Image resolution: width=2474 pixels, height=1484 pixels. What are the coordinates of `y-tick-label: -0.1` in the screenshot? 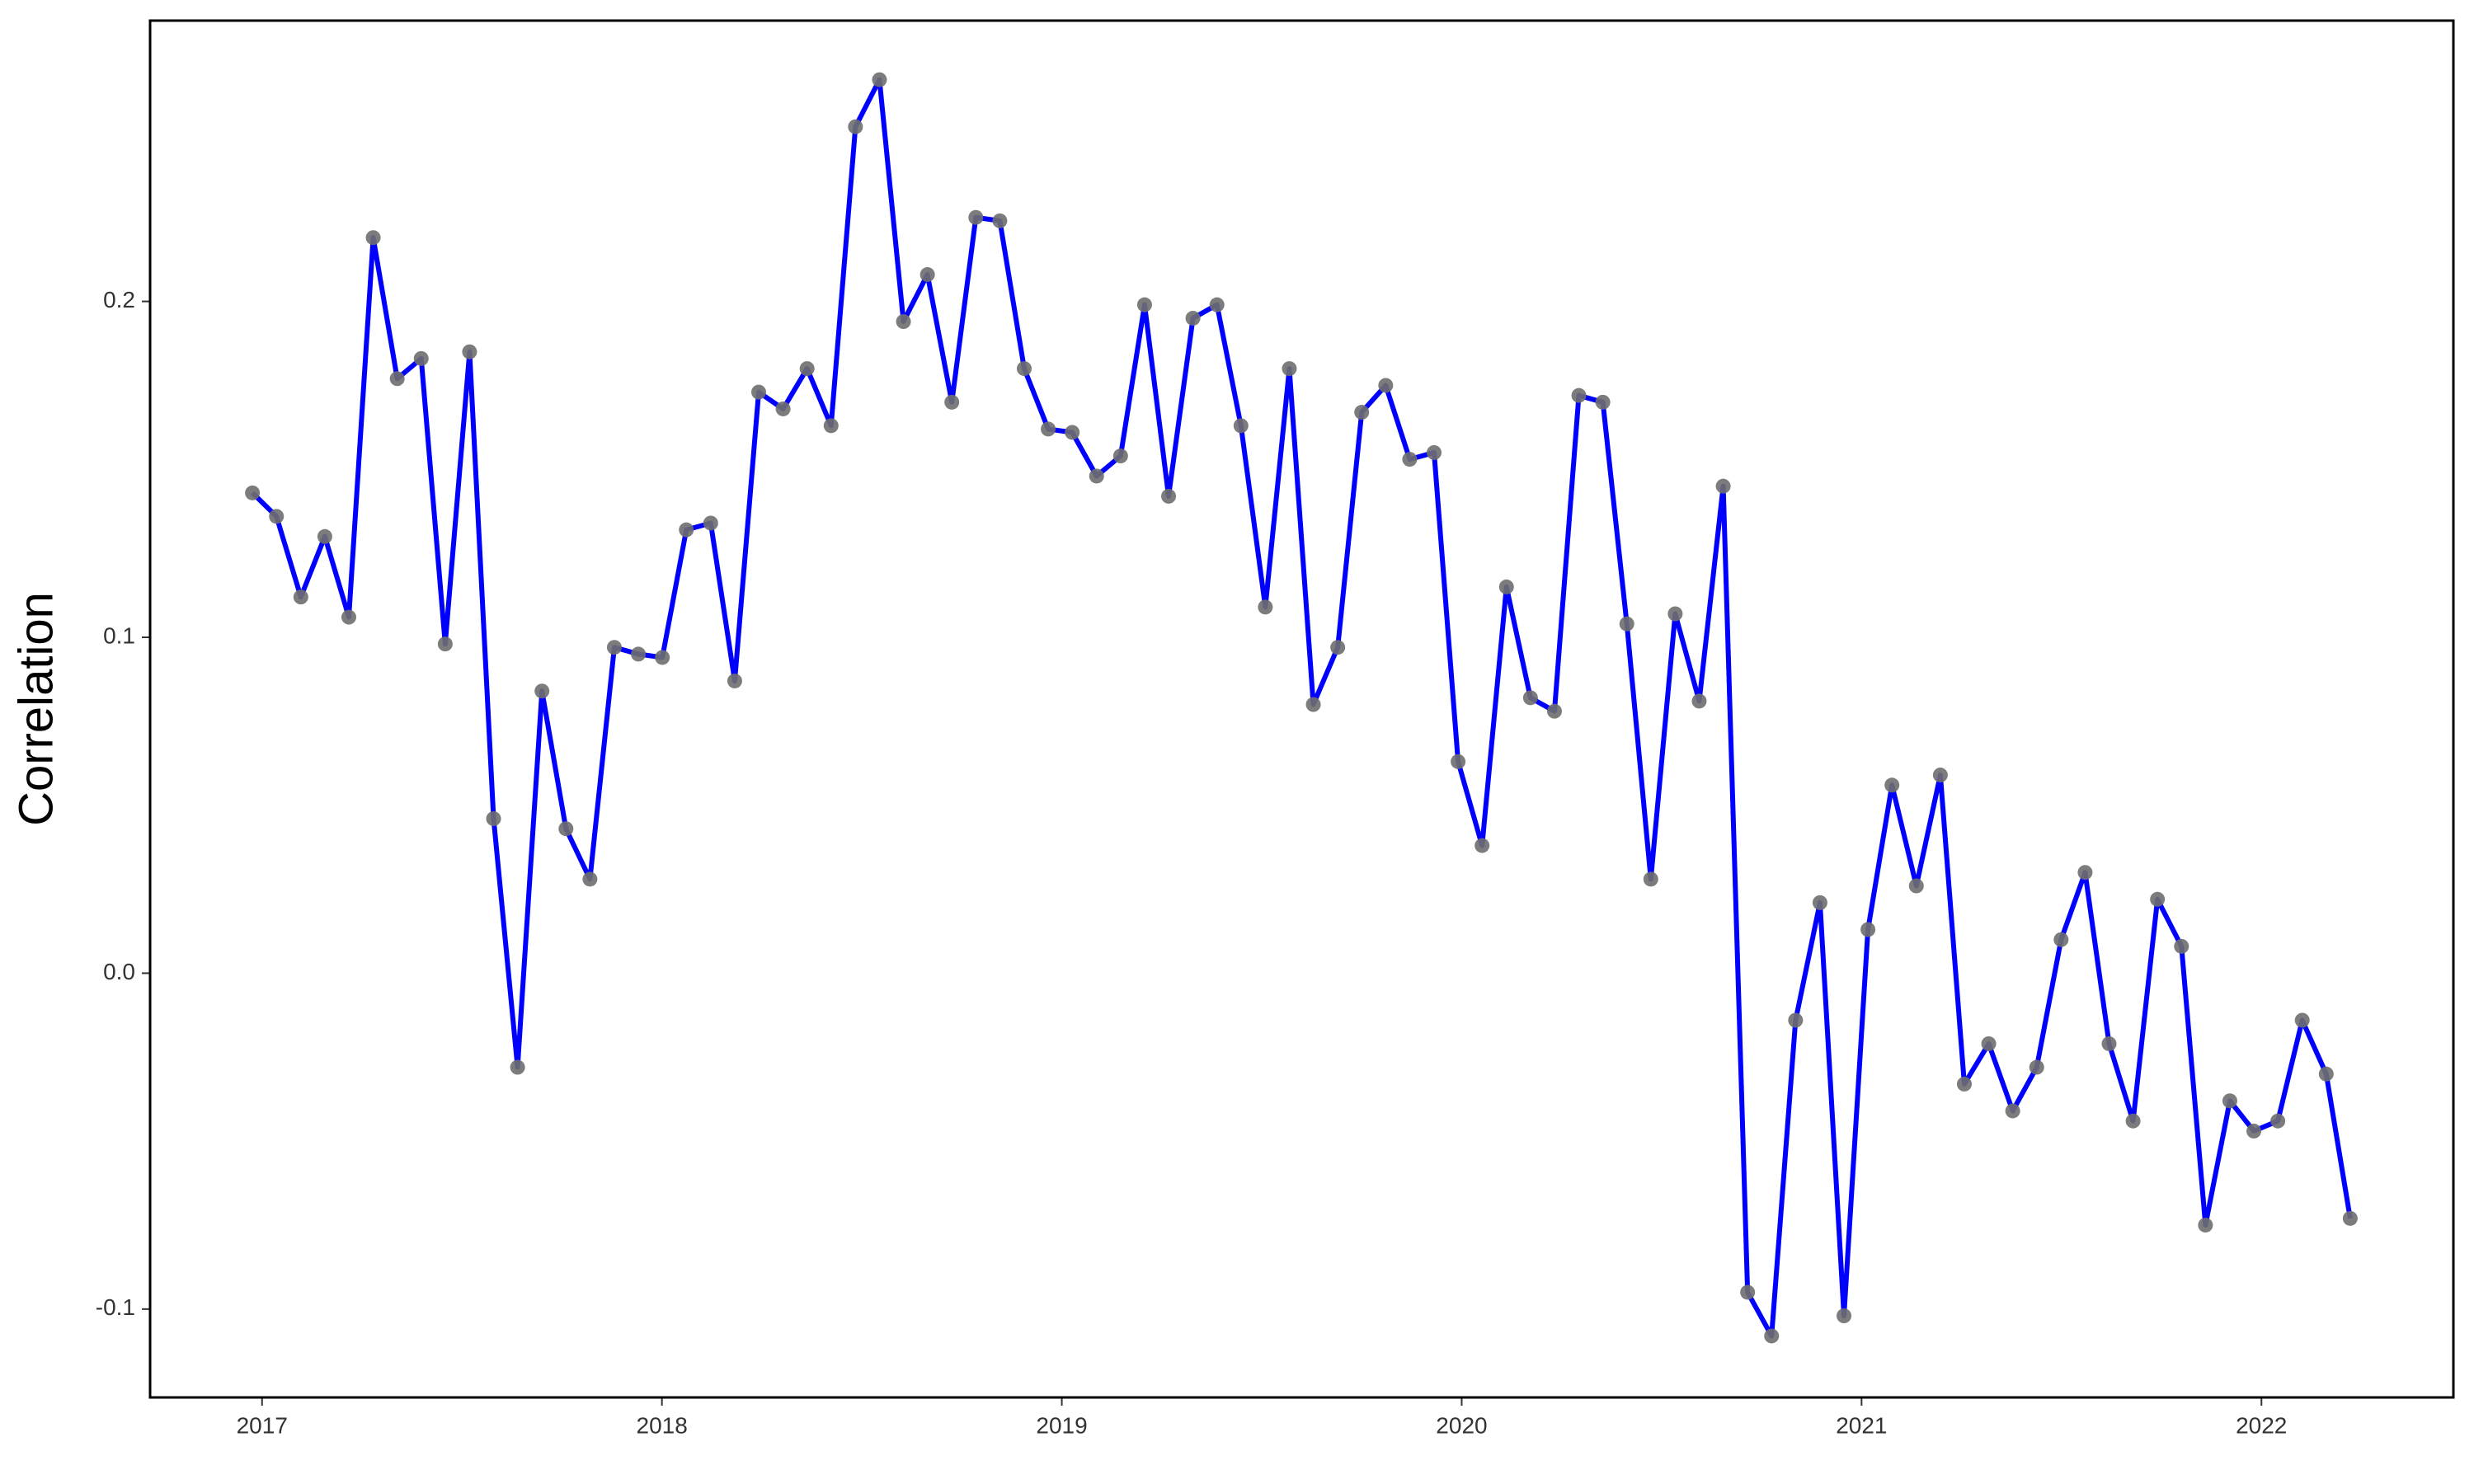 It's located at (115, 1307).